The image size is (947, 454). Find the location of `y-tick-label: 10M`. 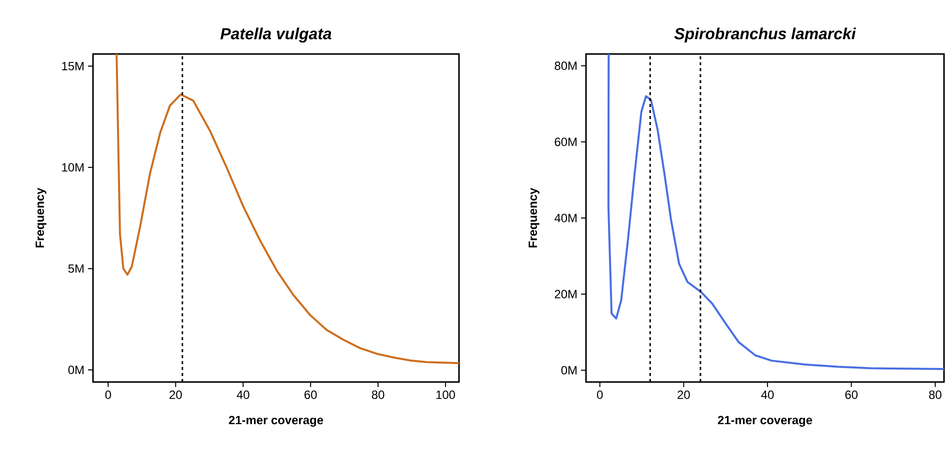

y-tick-label: 10M is located at coordinates (73, 167).